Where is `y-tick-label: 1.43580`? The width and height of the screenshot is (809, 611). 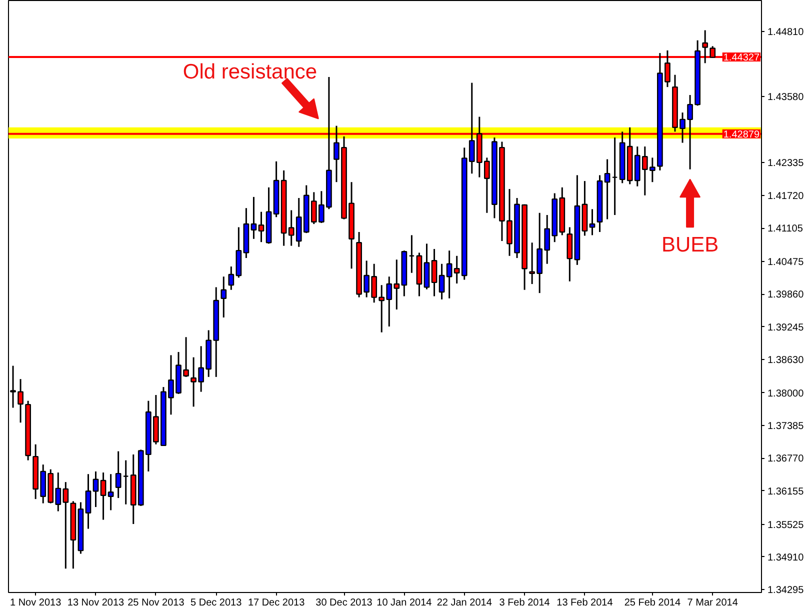 y-tick-label: 1.43580 is located at coordinates (786, 98).